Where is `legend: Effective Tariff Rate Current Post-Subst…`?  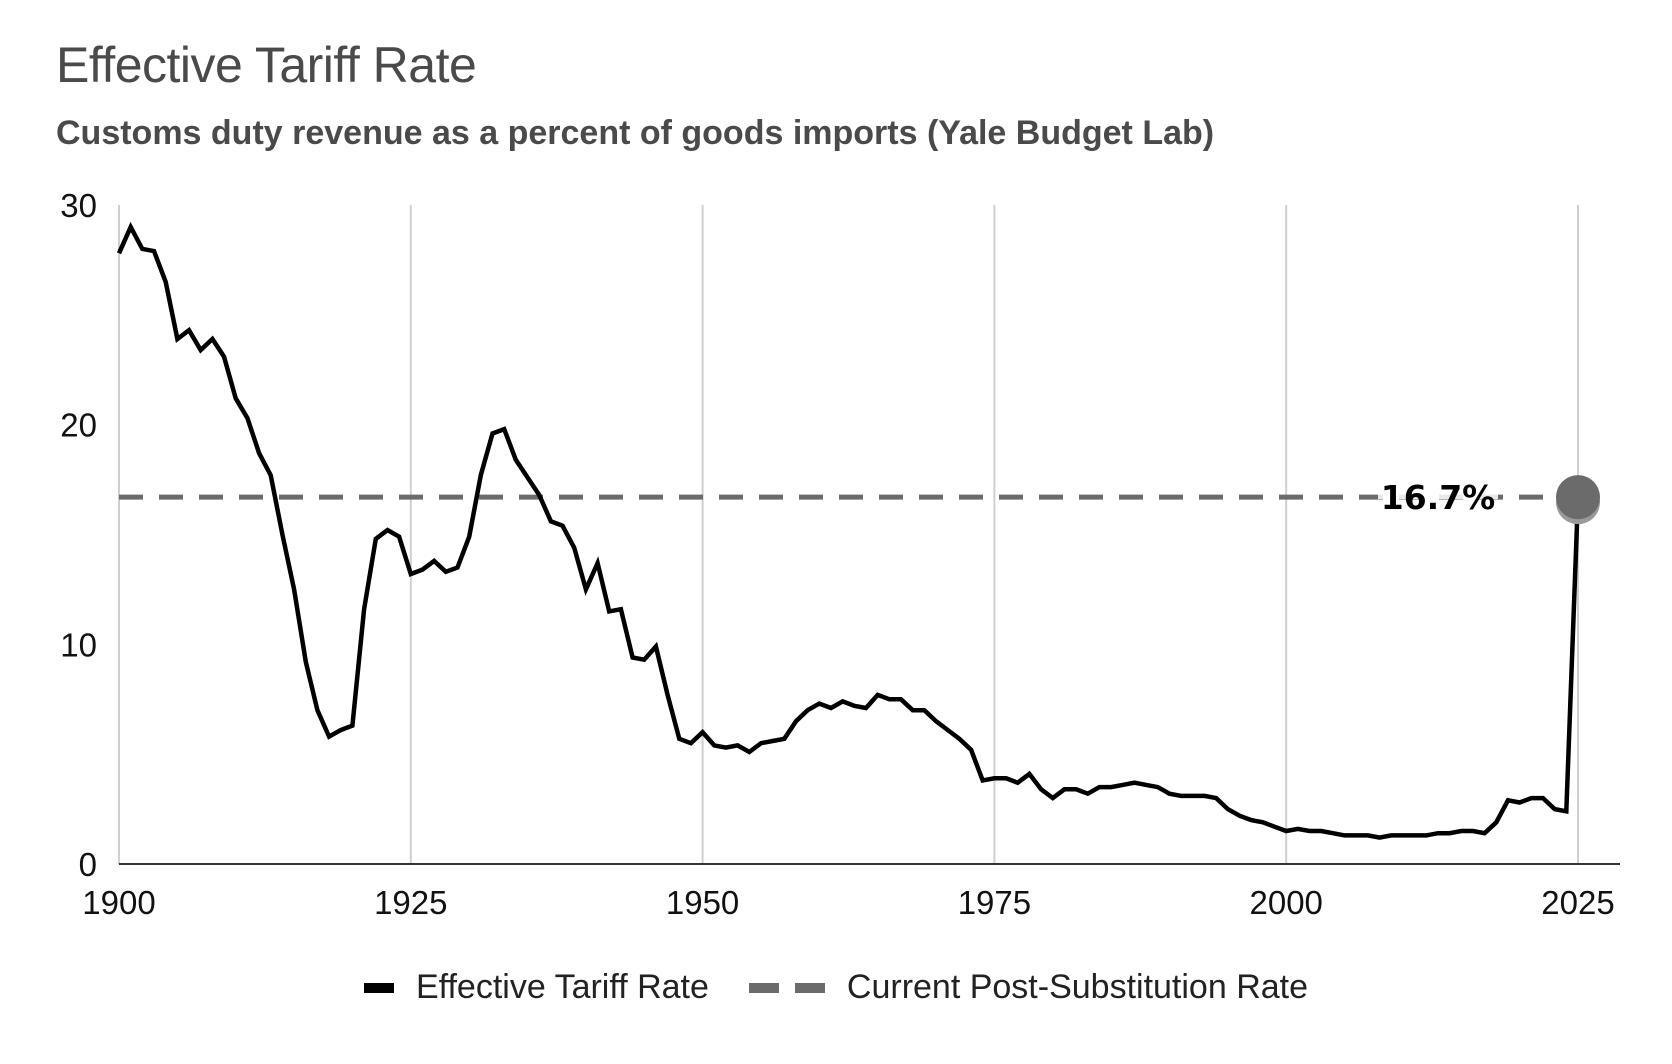
legend: Effective Tariff Rate Current Post-Subst… is located at coordinates (836, 987).